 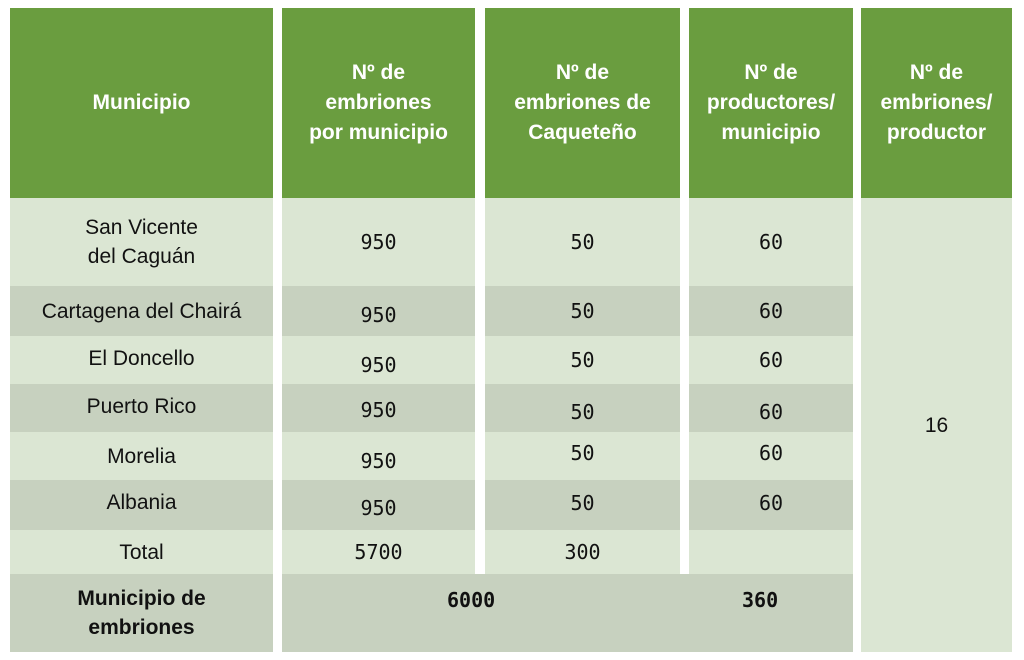 What do you see at coordinates (582, 552) in the screenshot?
I see `total-caqueteno: 300` at bounding box center [582, 552].